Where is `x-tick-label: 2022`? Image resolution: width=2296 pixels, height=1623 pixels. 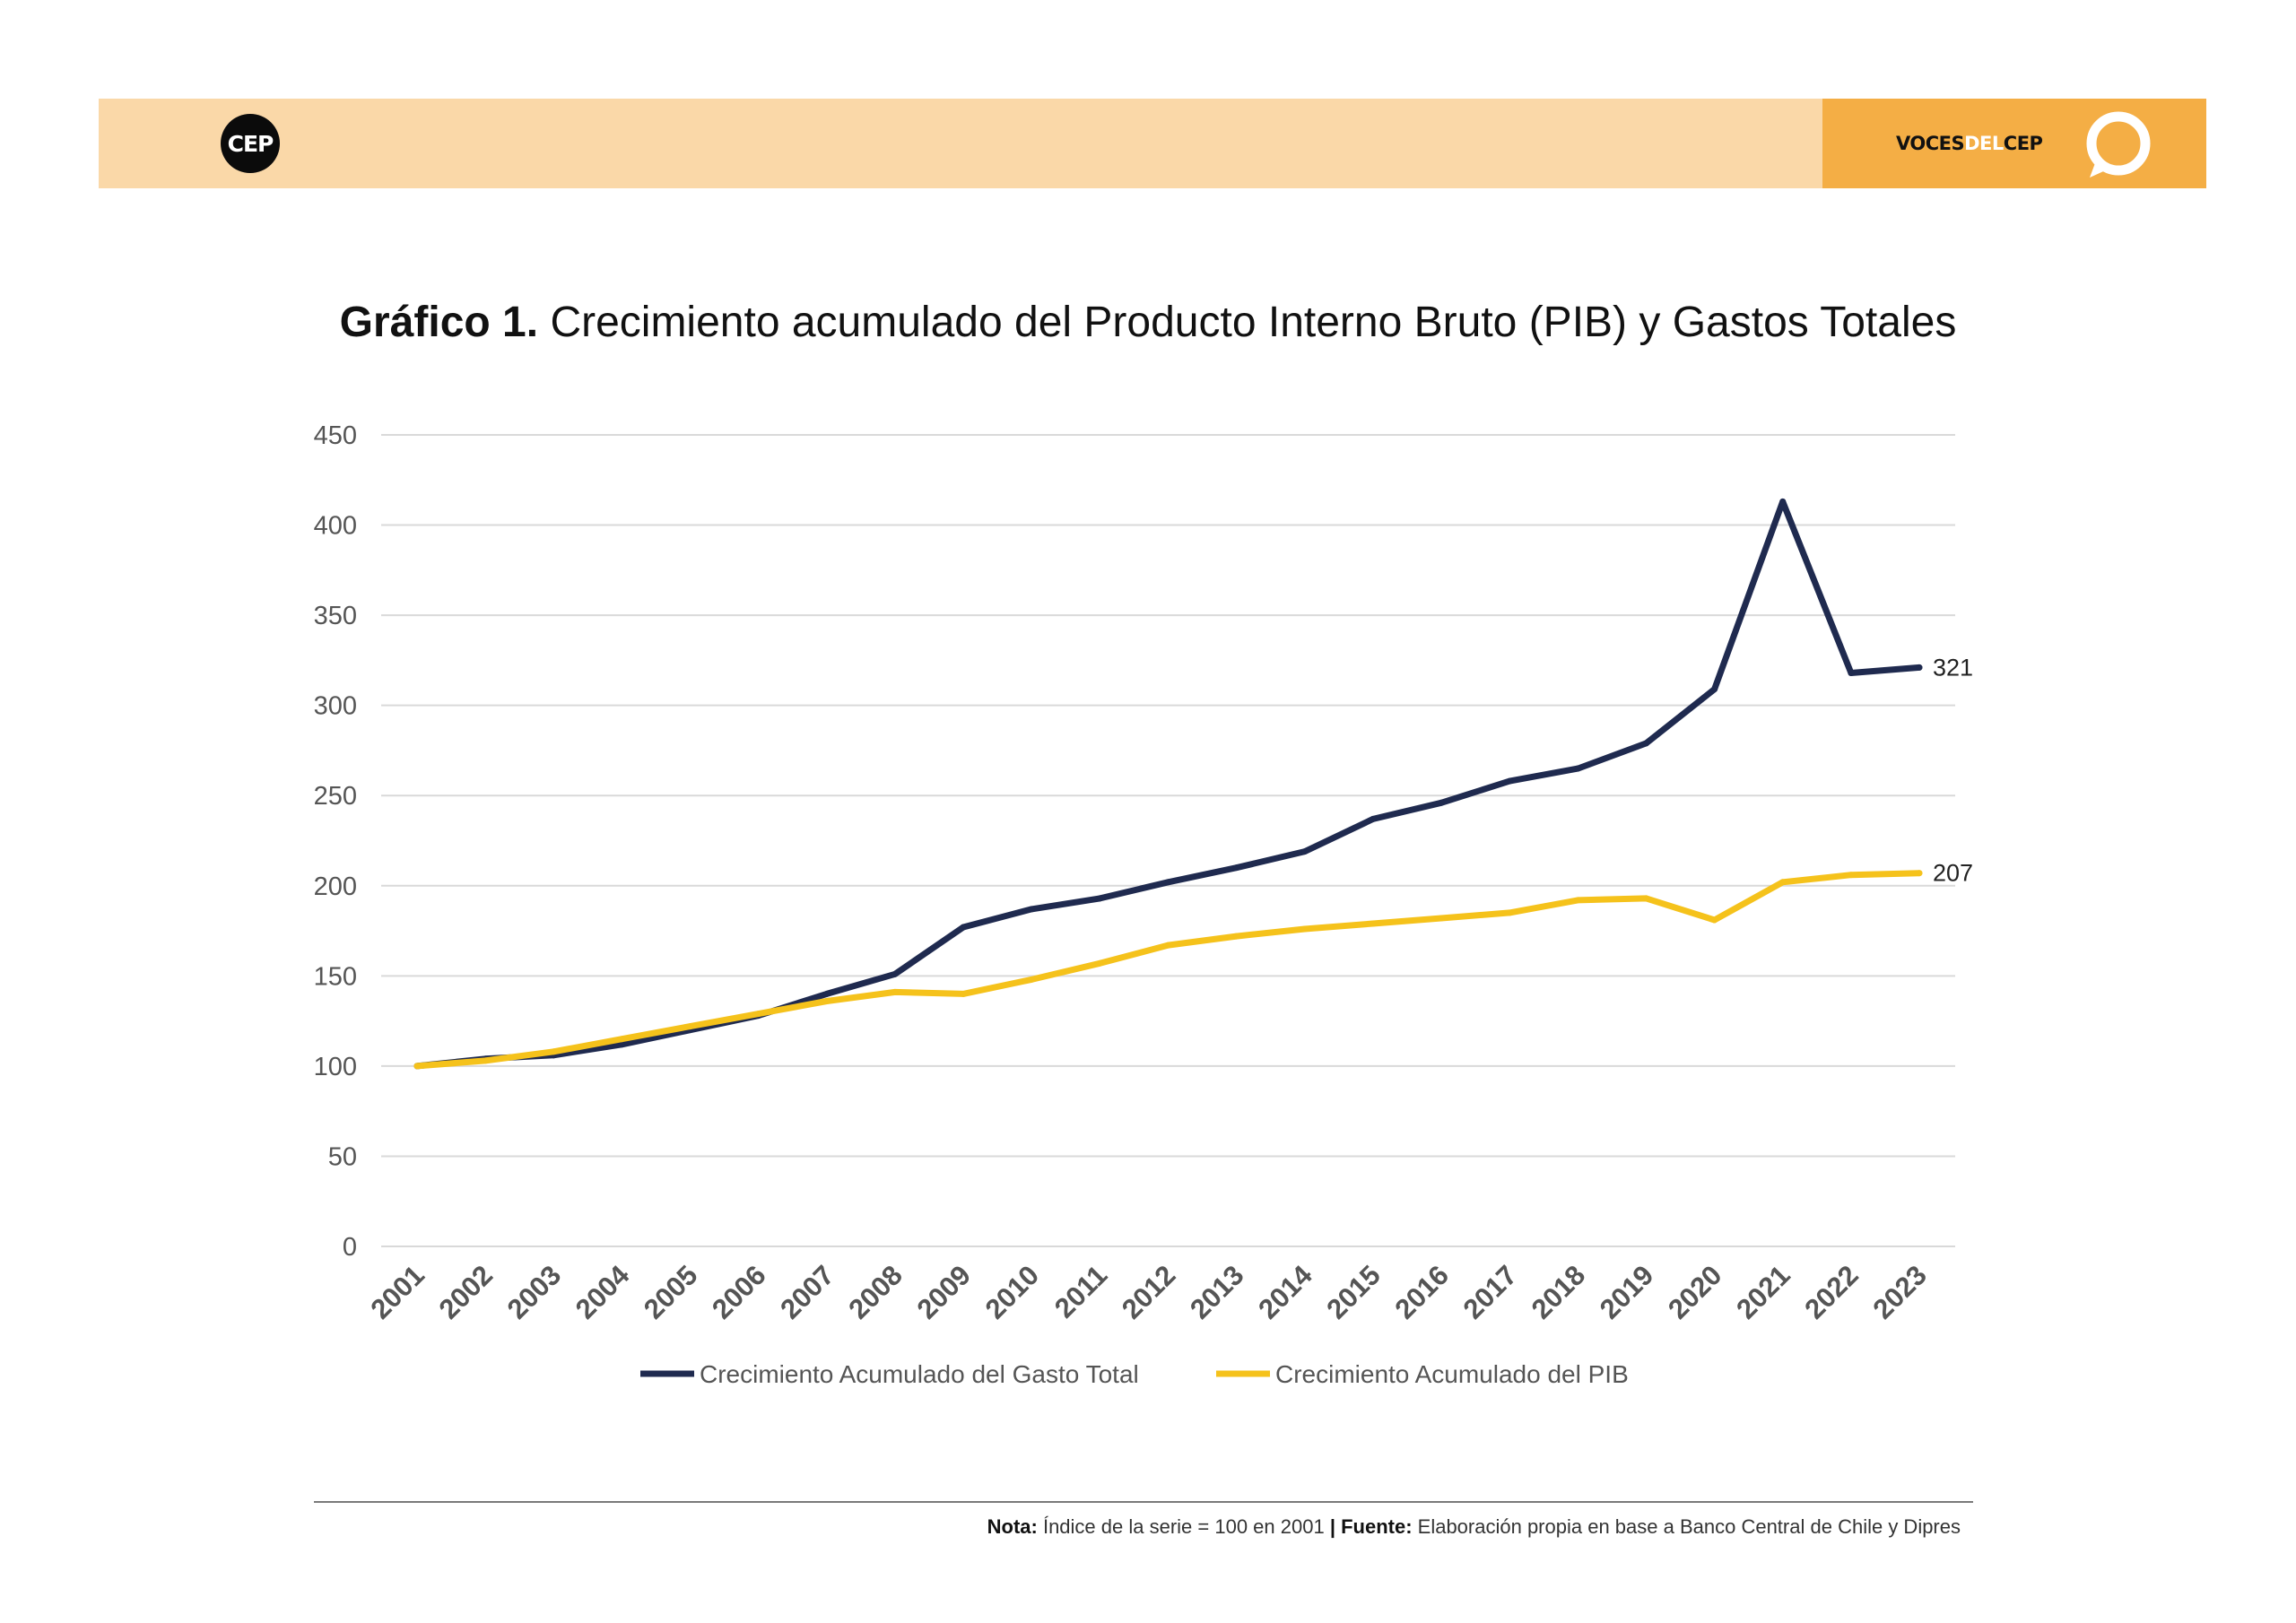
x-tick-label: 2022 is located at coordinates (1831, 1292).